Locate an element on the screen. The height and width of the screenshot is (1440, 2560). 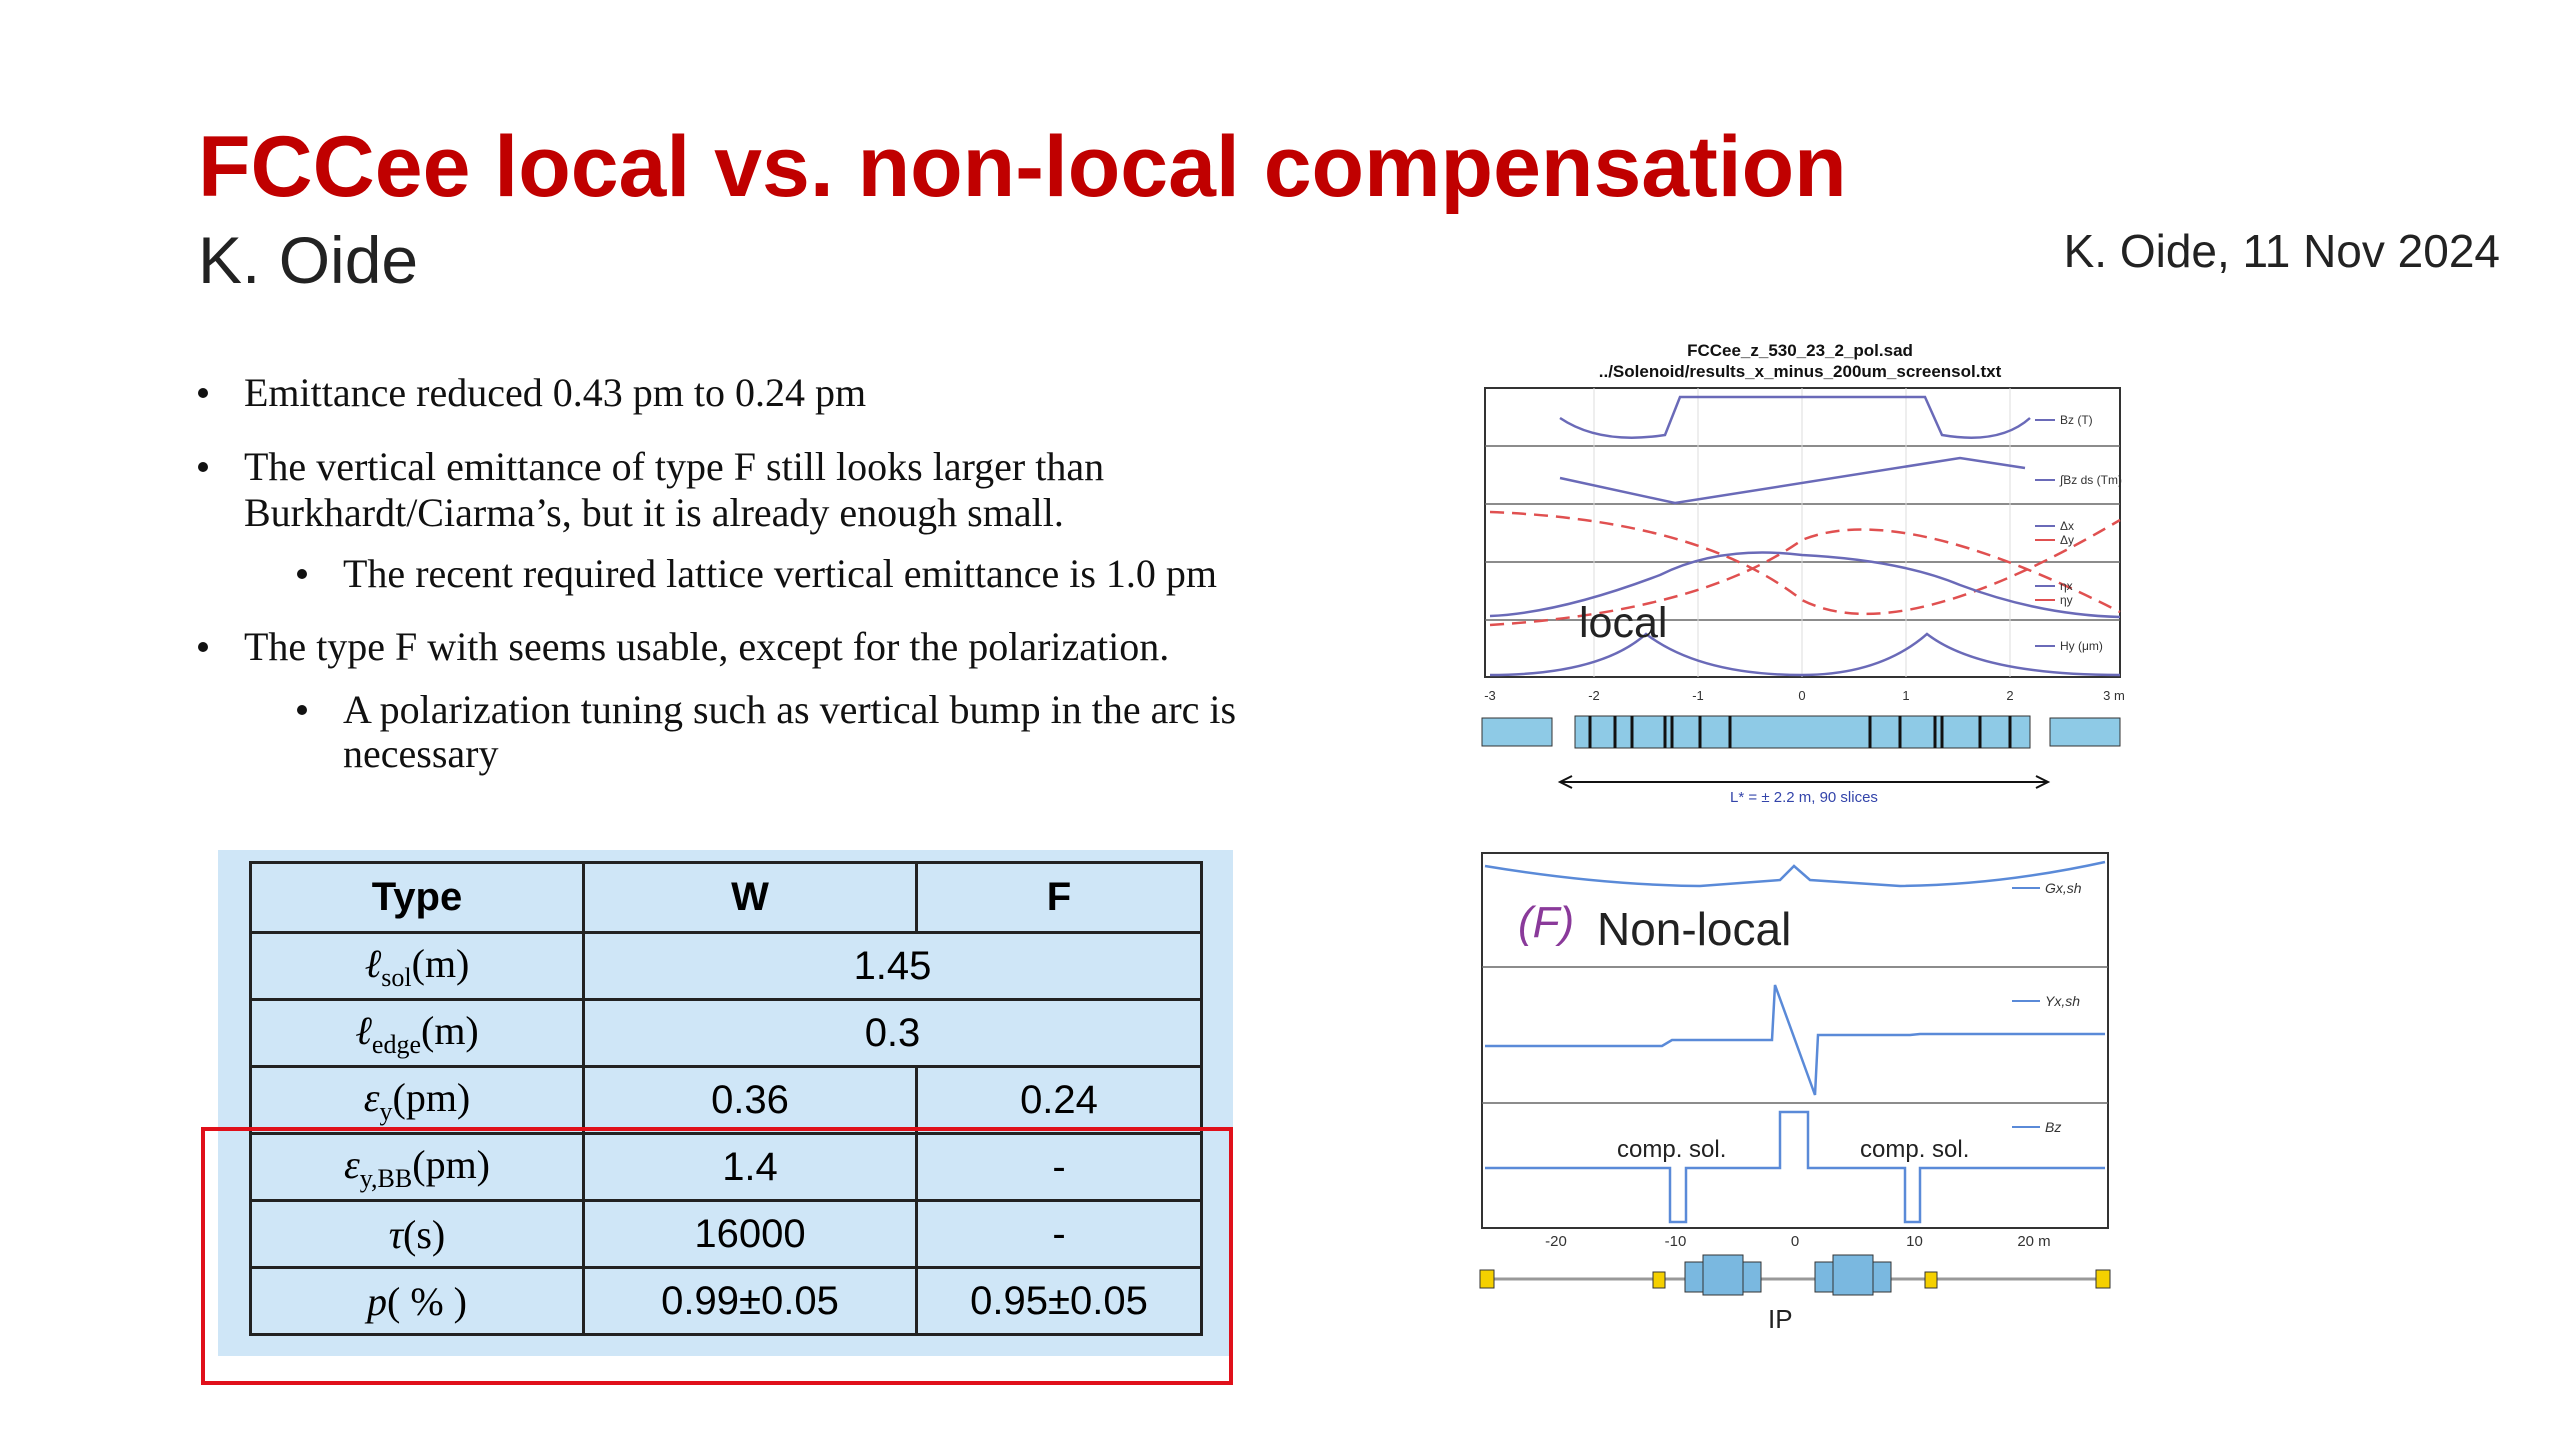
x-tick-label: -2 is located at coordinates (1594, 695).